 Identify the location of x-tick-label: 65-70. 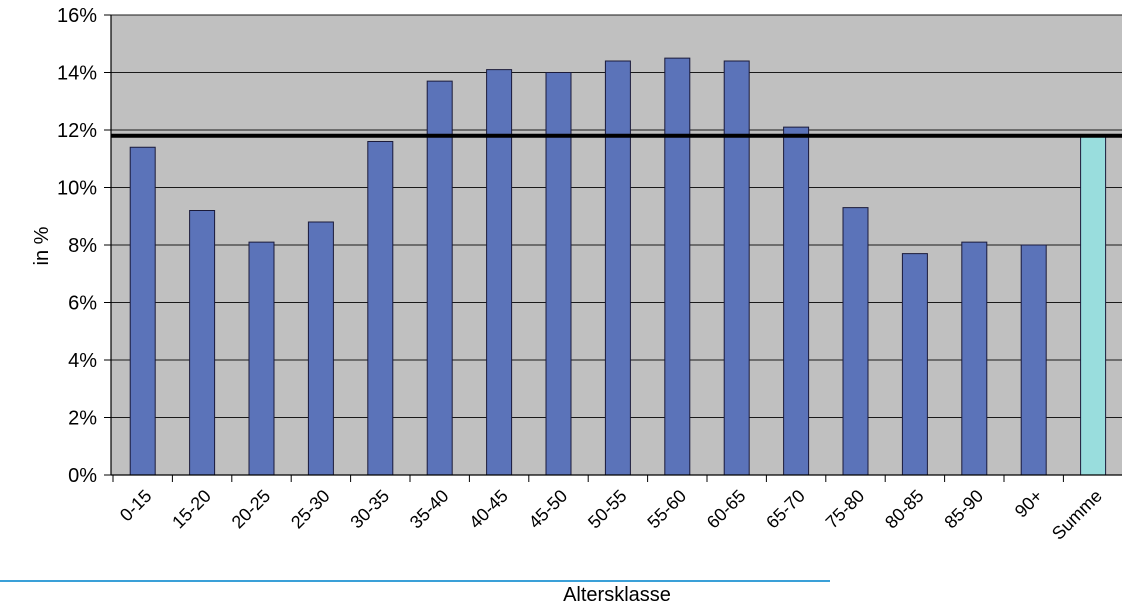
(785, 509).